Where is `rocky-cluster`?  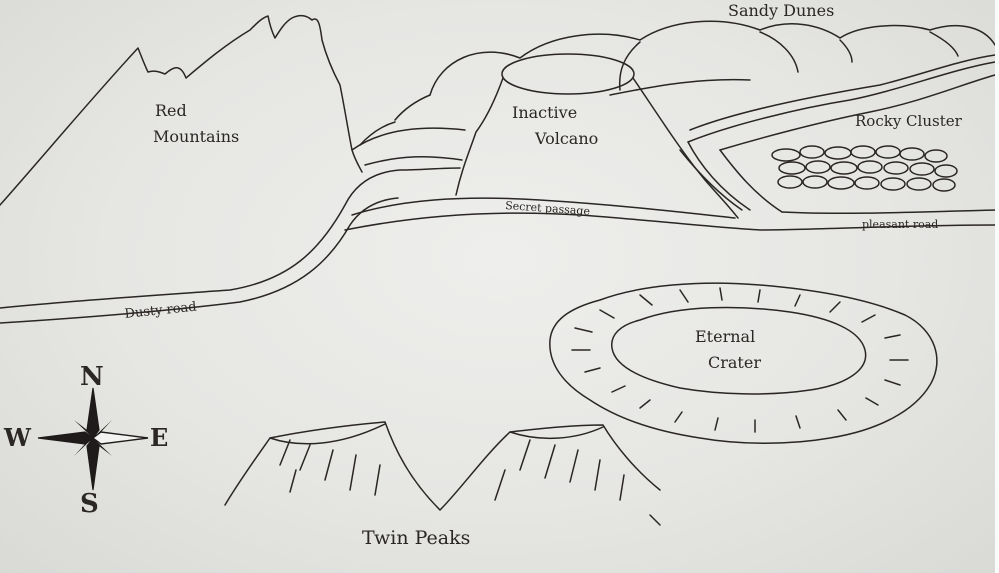
rocky-cluster is located at coordinates (864, 168).